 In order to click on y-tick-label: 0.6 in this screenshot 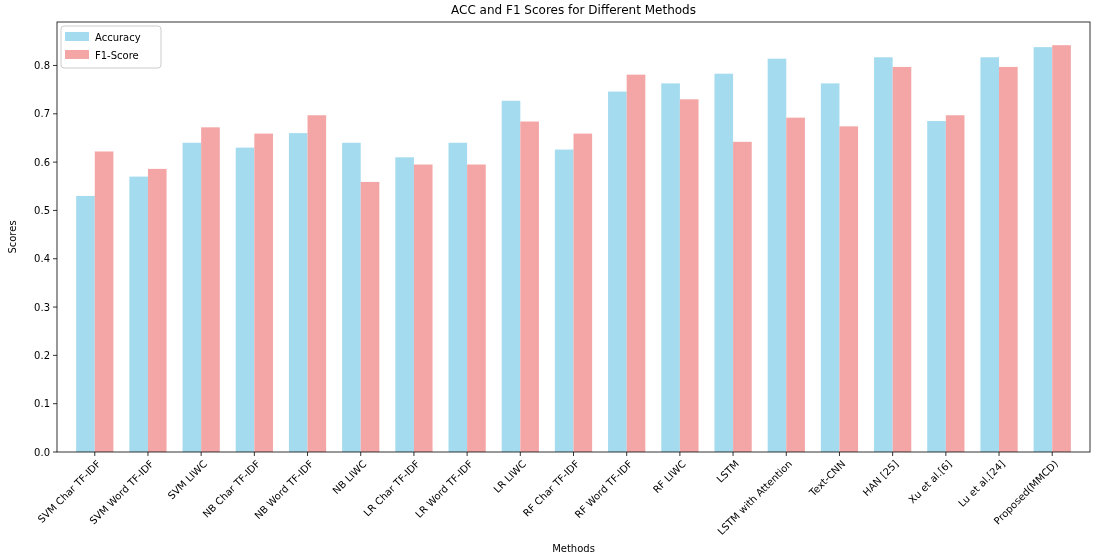, I will do `click(42, 162)`.